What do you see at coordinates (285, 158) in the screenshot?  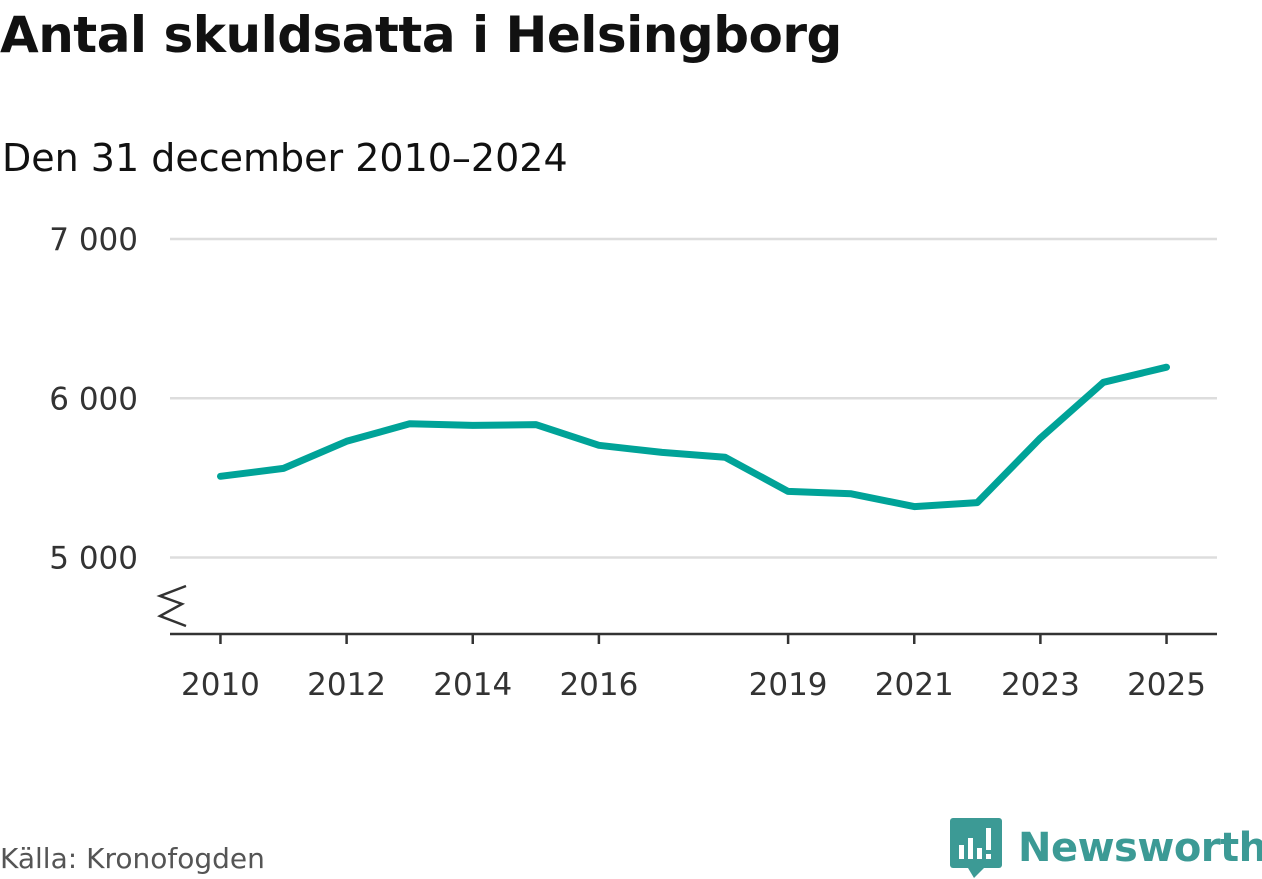 I see `chart-subtitle: Den 31 december 2010–2024` at bounding box center [285, 158].